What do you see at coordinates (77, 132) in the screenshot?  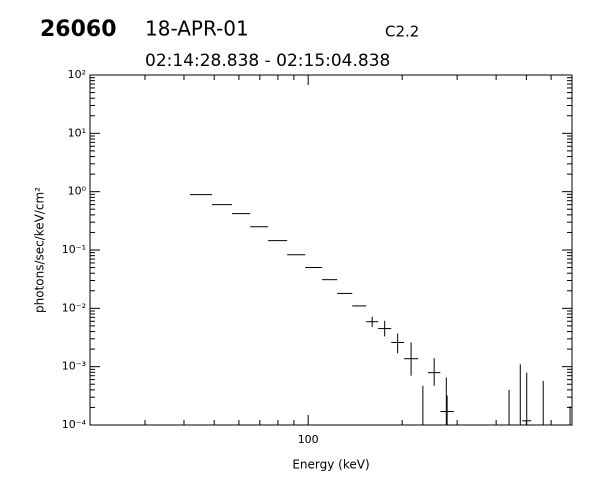 I see `y-tick-label: 10¹` at bounding box center [77, 132].